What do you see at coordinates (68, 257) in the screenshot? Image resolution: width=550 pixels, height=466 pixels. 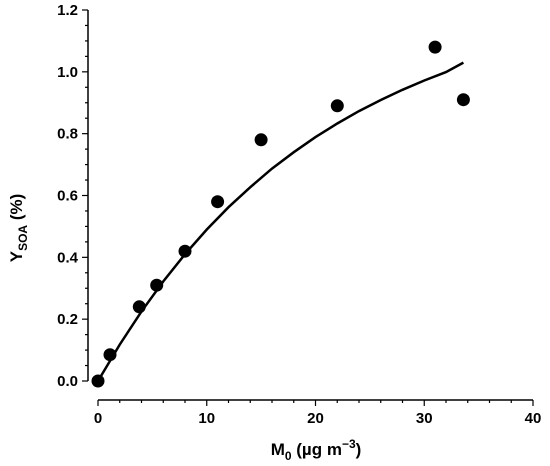 I see `y-tick-label: 0.4` at bounding box center [68, 257].